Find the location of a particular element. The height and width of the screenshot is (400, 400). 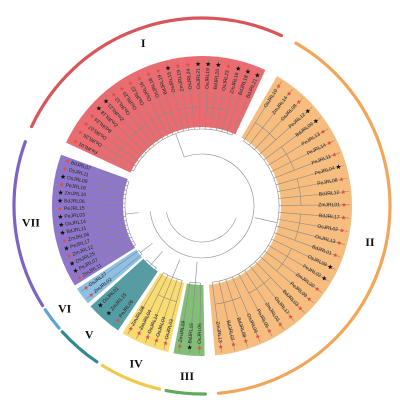

clade-i-stem is located at coordinates (180, 145).